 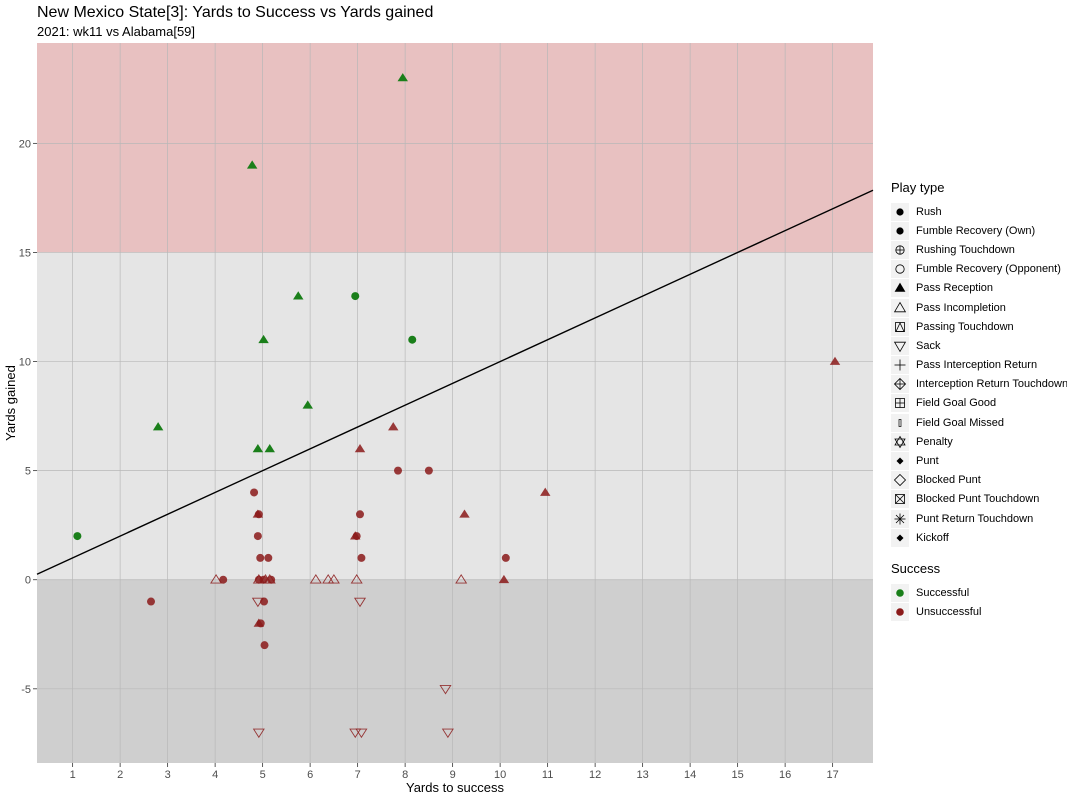 What do you see at coordinates (934, 441) in the screenshot?
I see `legend-label: Penalty` at bounding box center [934, 441].